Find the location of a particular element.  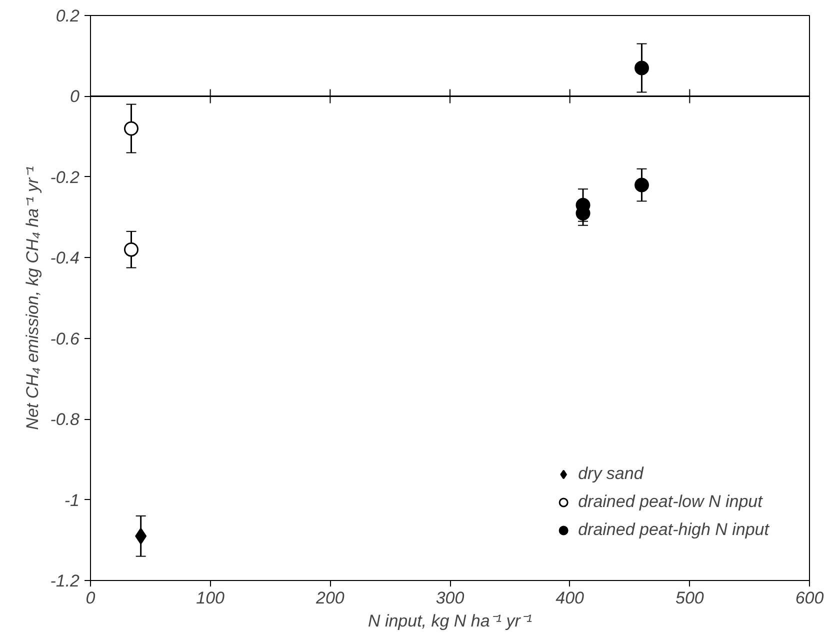

y-tick-label: 0 is located at coordinates (75, 96).